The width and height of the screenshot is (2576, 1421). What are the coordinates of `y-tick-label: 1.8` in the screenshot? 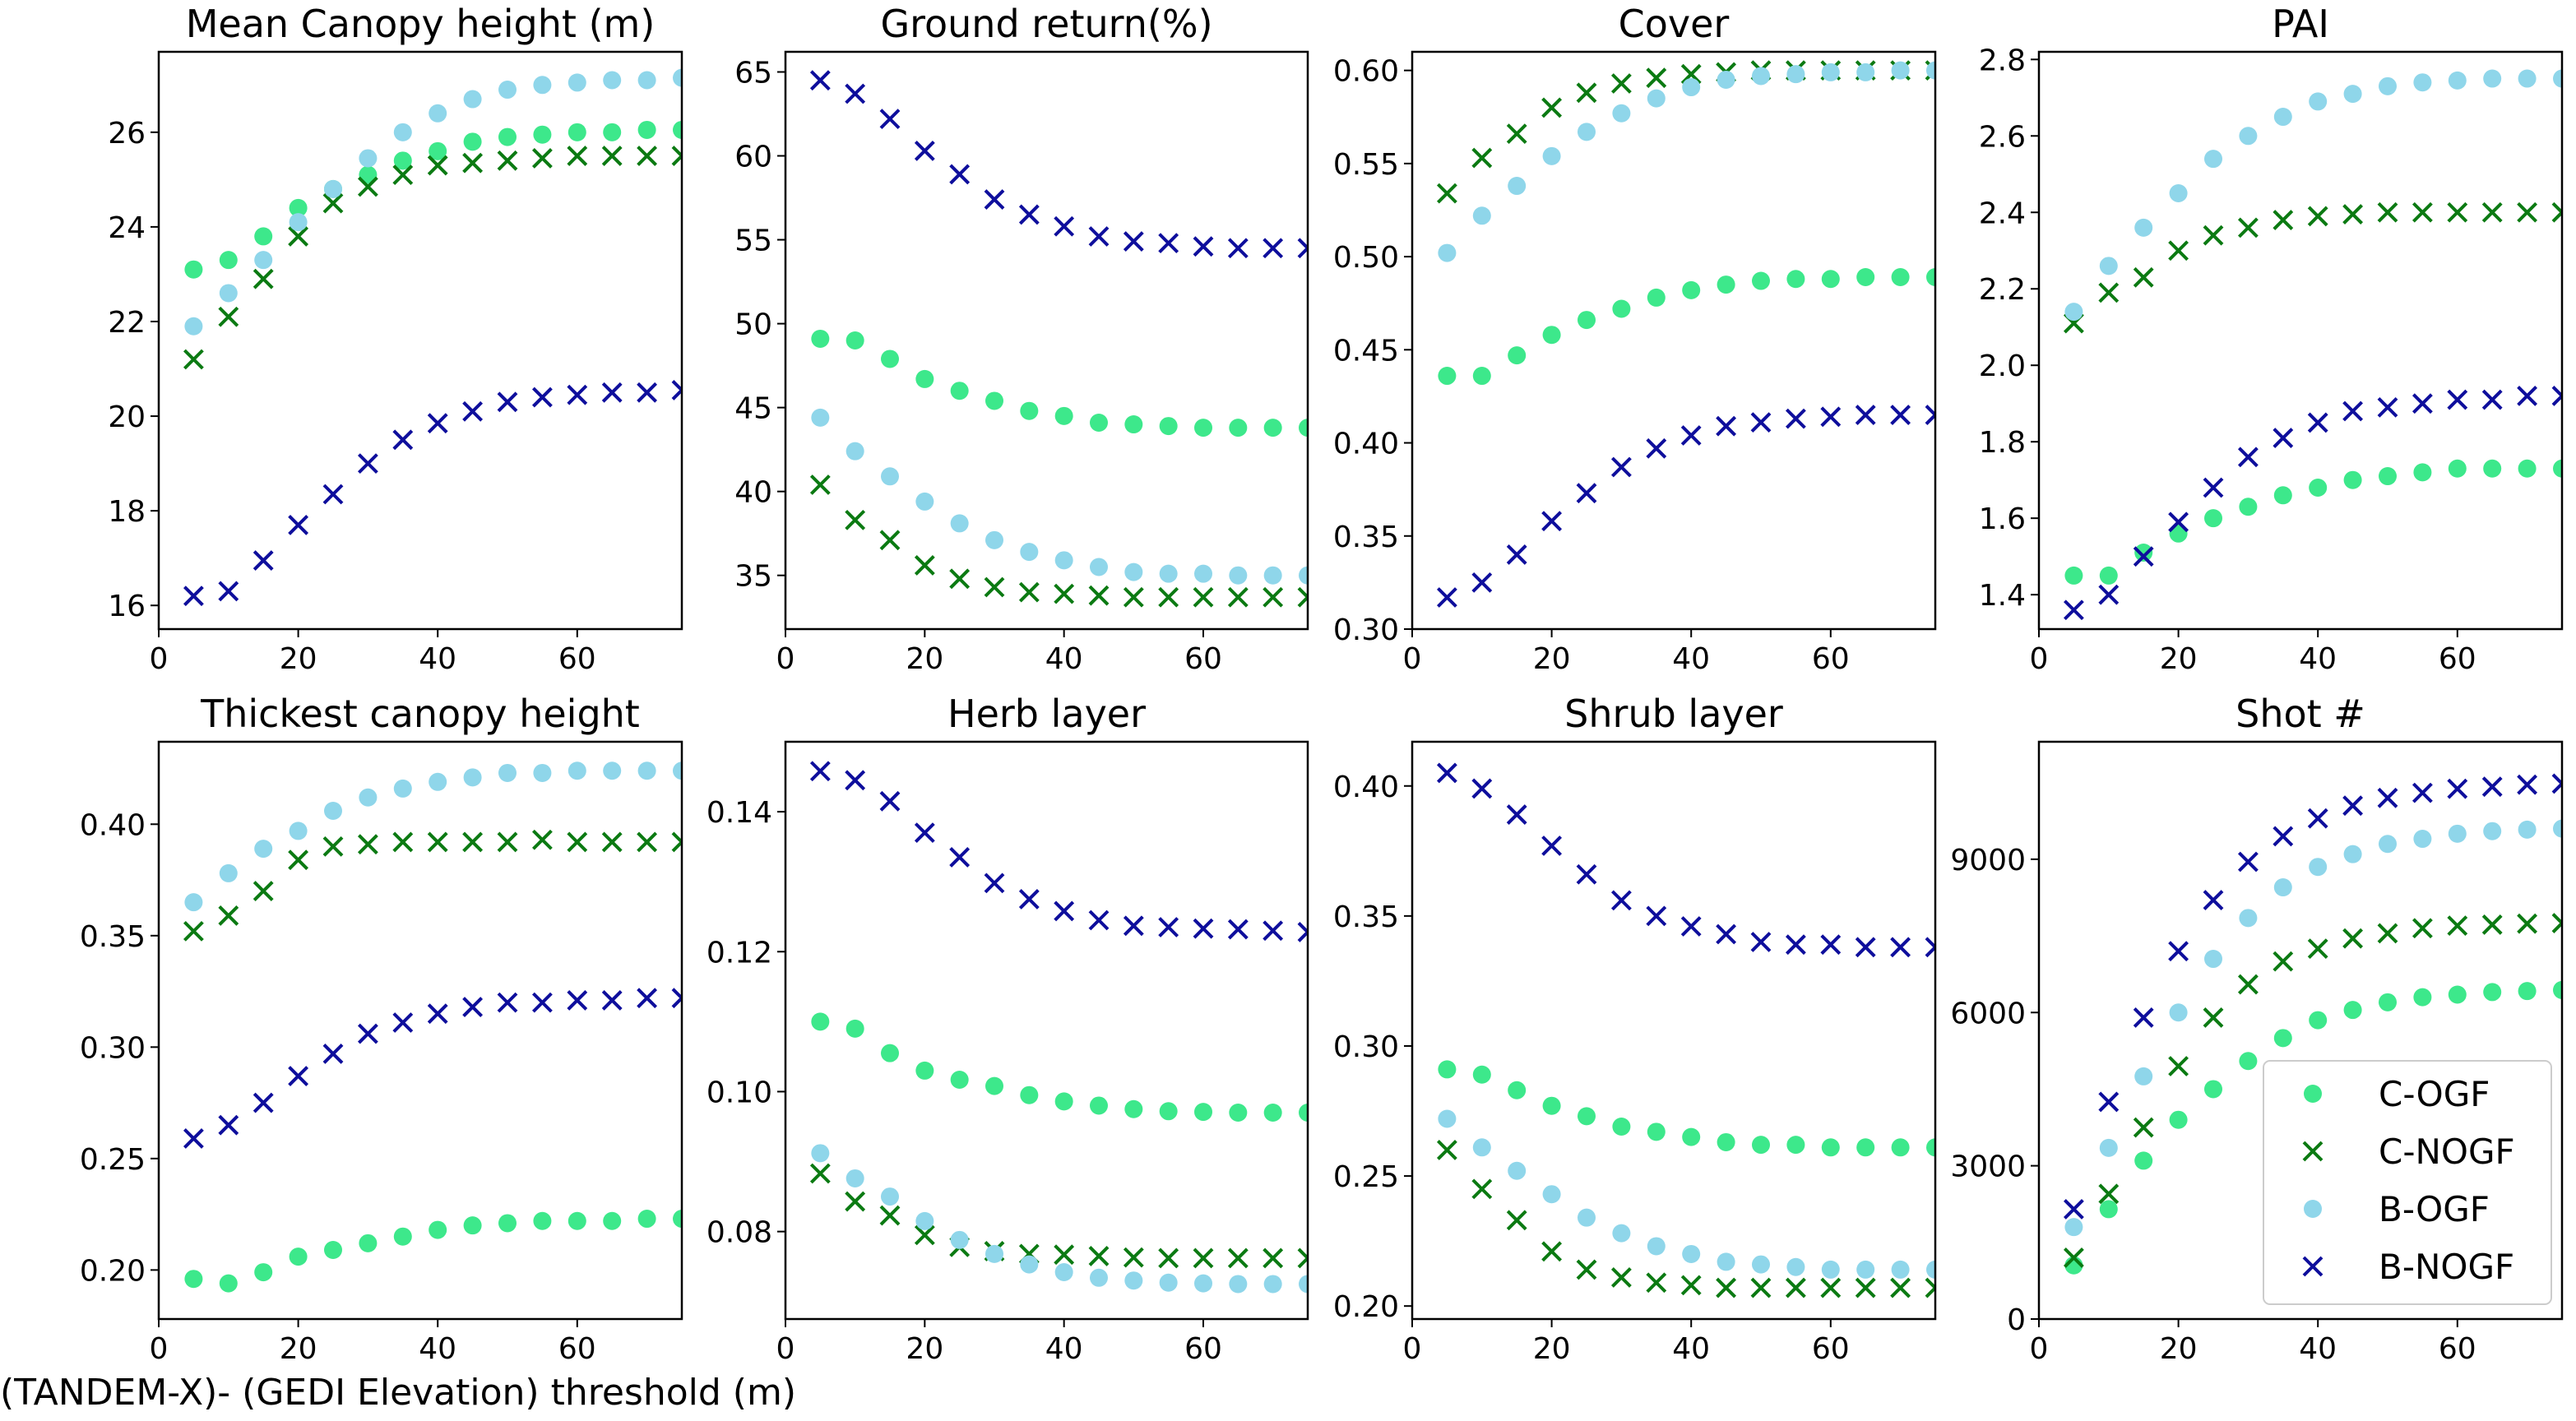 It's located at (2003, 443).